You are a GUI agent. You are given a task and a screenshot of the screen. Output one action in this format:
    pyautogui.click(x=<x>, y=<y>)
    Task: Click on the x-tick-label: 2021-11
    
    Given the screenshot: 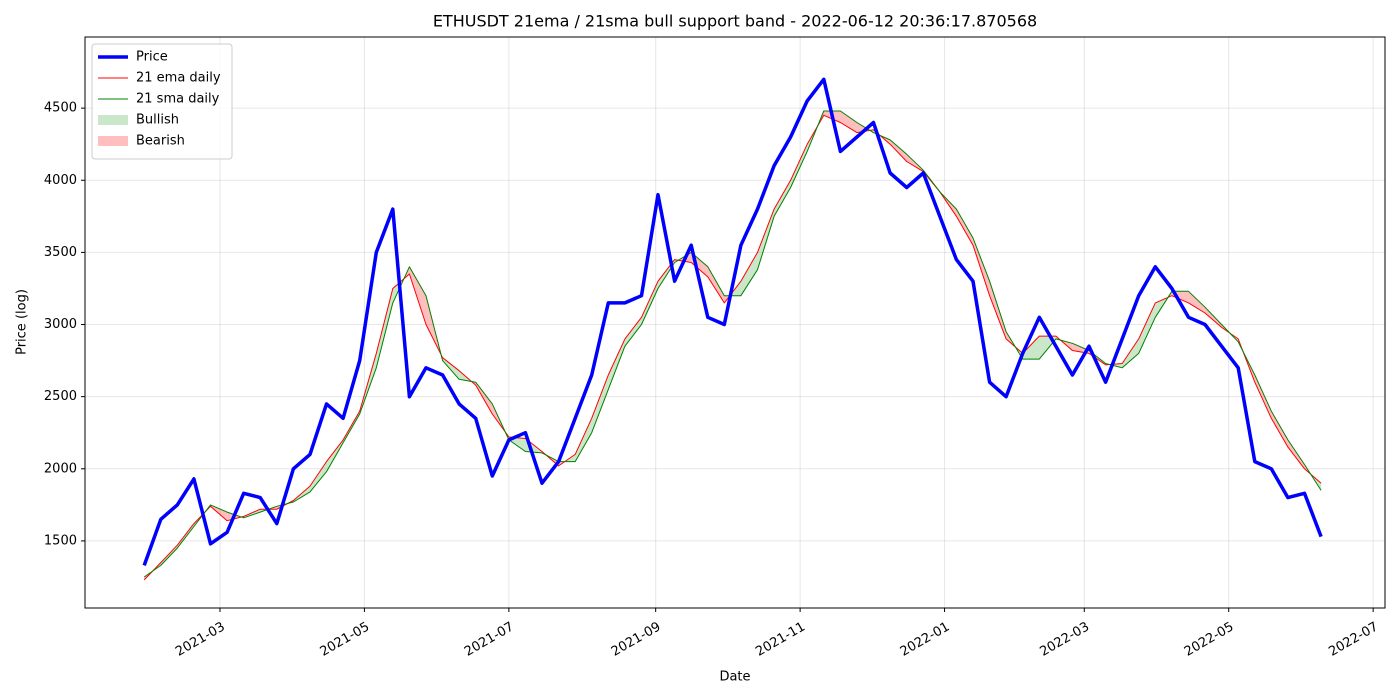 What is the action you would take?
    pyautogui.click(x=780, y=640)
    